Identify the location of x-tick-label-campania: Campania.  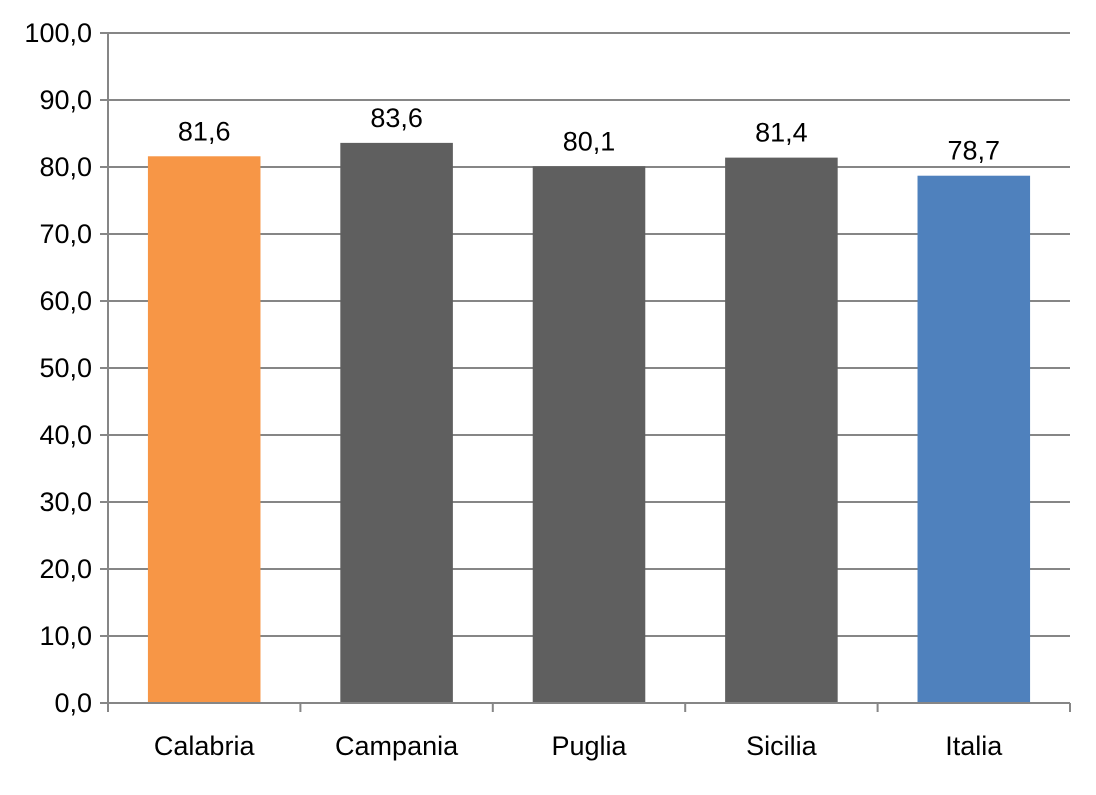
(397, 746).